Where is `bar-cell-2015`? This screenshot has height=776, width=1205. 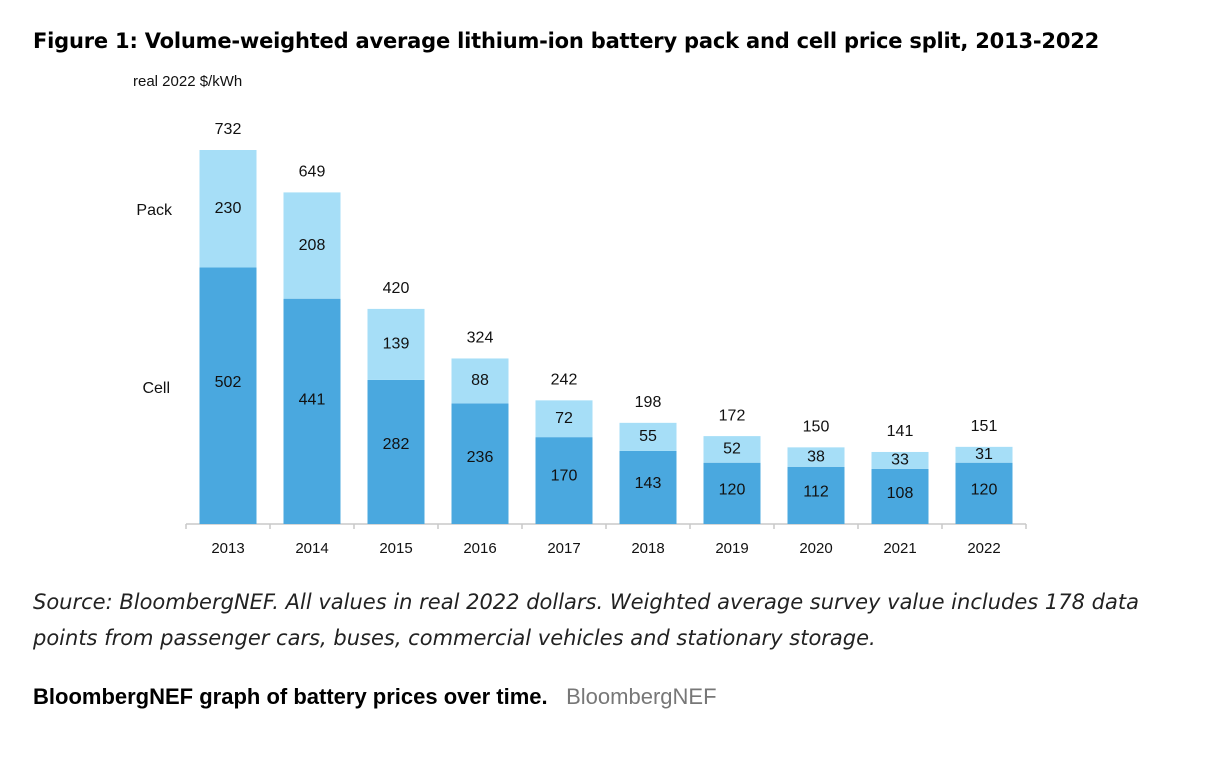 bar-cell-2015 is located at coordinates (396, 451).